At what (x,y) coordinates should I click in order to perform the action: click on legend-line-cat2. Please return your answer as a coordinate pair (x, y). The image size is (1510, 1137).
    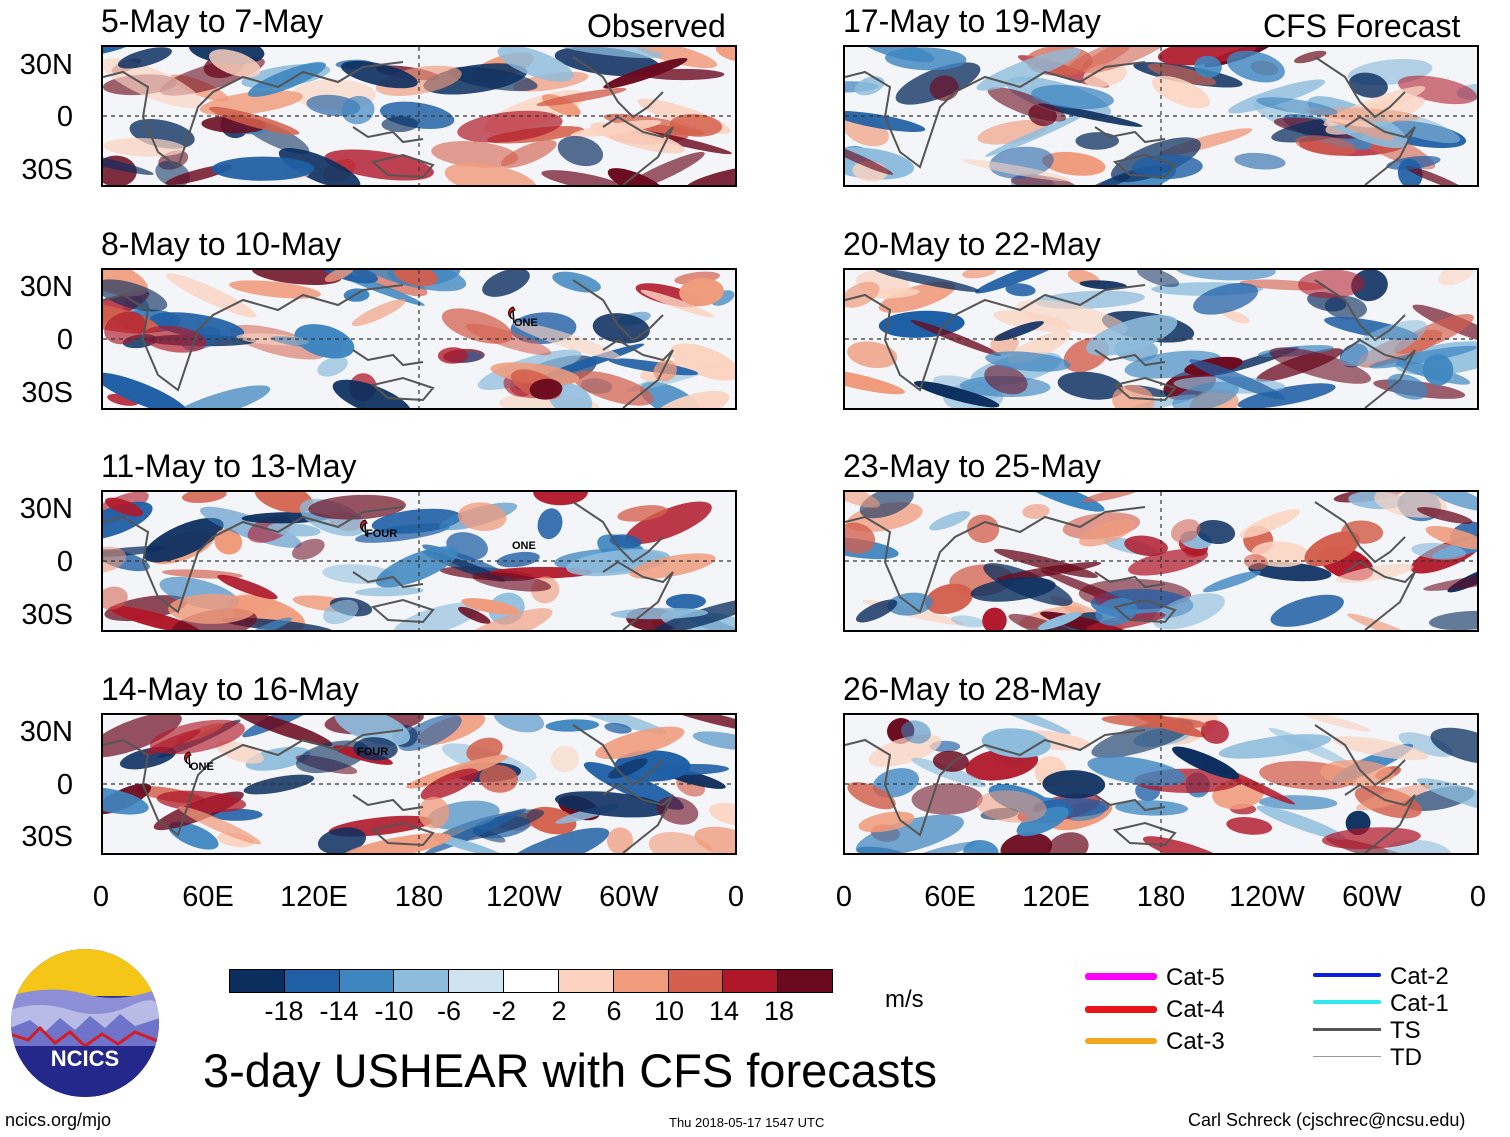
    Looking at the image, I should click on (1347, 975).